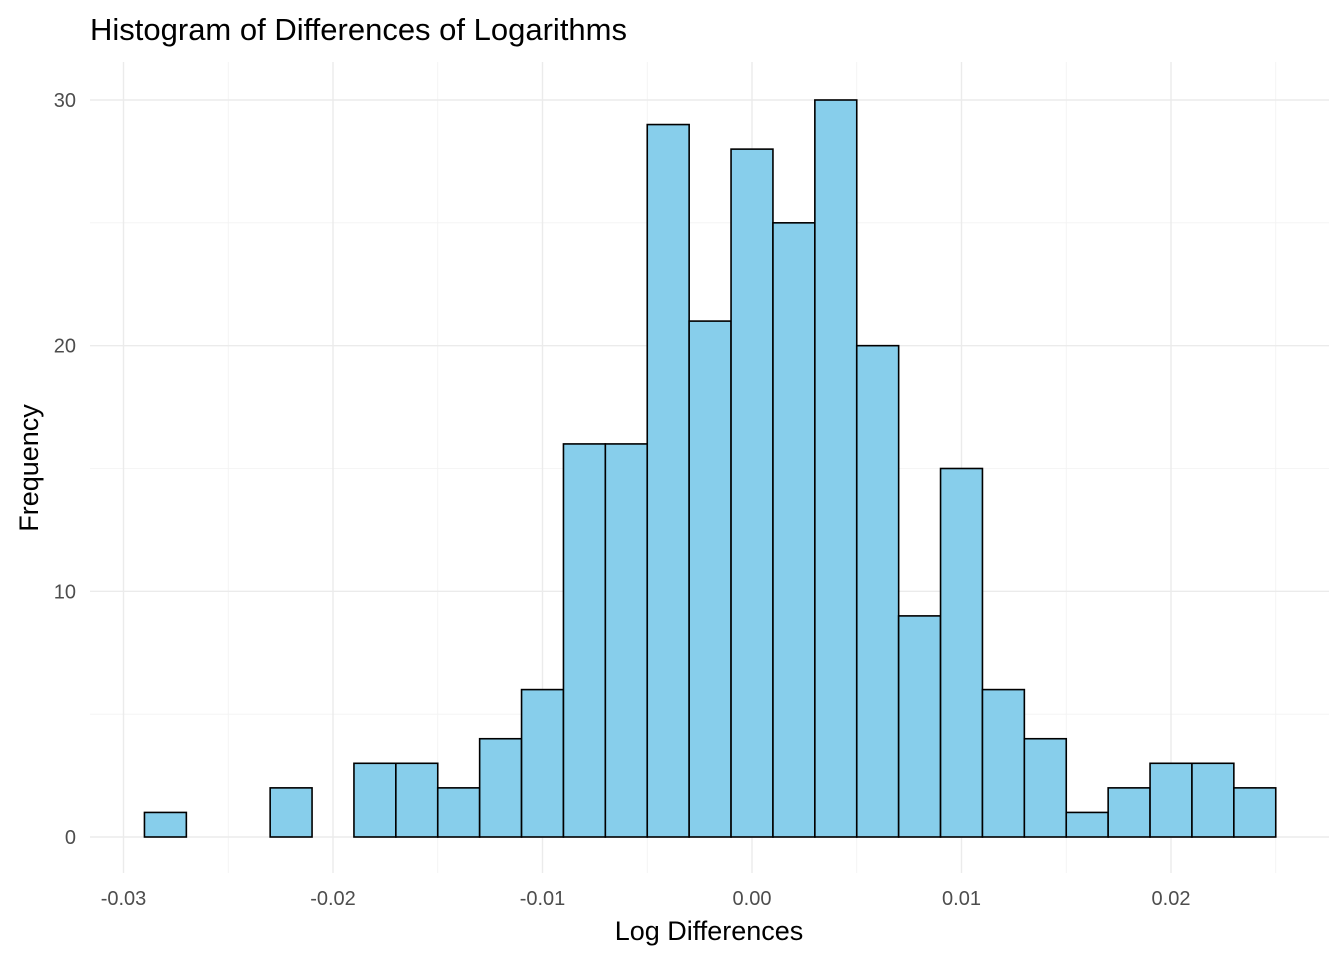 The image size is (1344, 960). Describe the element at coordinates (333, 899) in the screenshot. I see `x-tick-label: -0.02` at that location.